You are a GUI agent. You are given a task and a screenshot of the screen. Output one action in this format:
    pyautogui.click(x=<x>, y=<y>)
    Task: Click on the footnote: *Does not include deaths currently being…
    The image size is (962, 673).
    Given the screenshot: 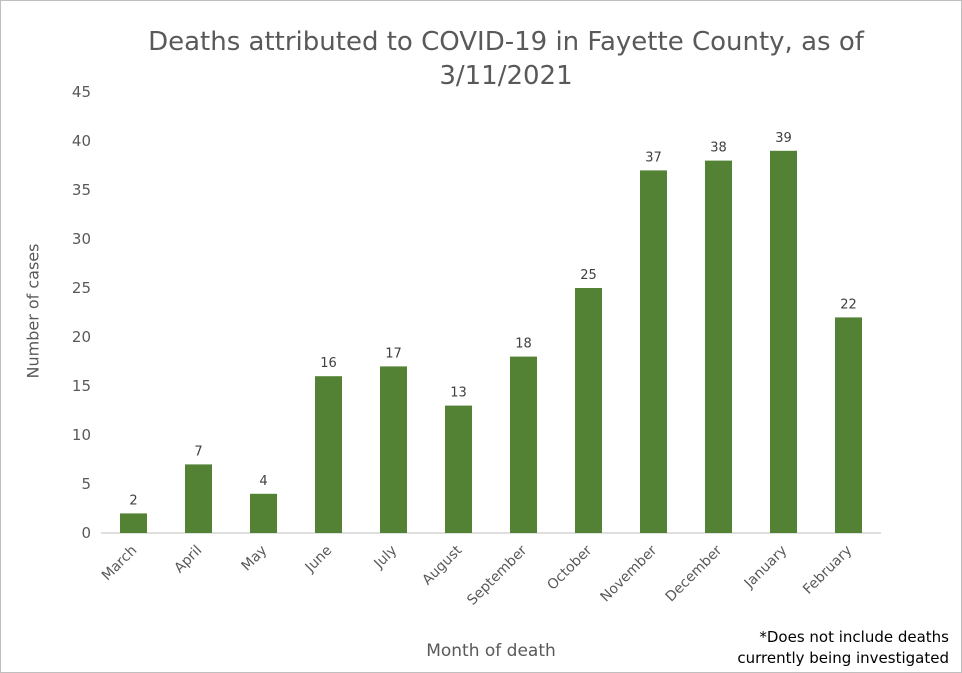 What is the action you would take?
    pyautogui.click(x=843, y=648)
    